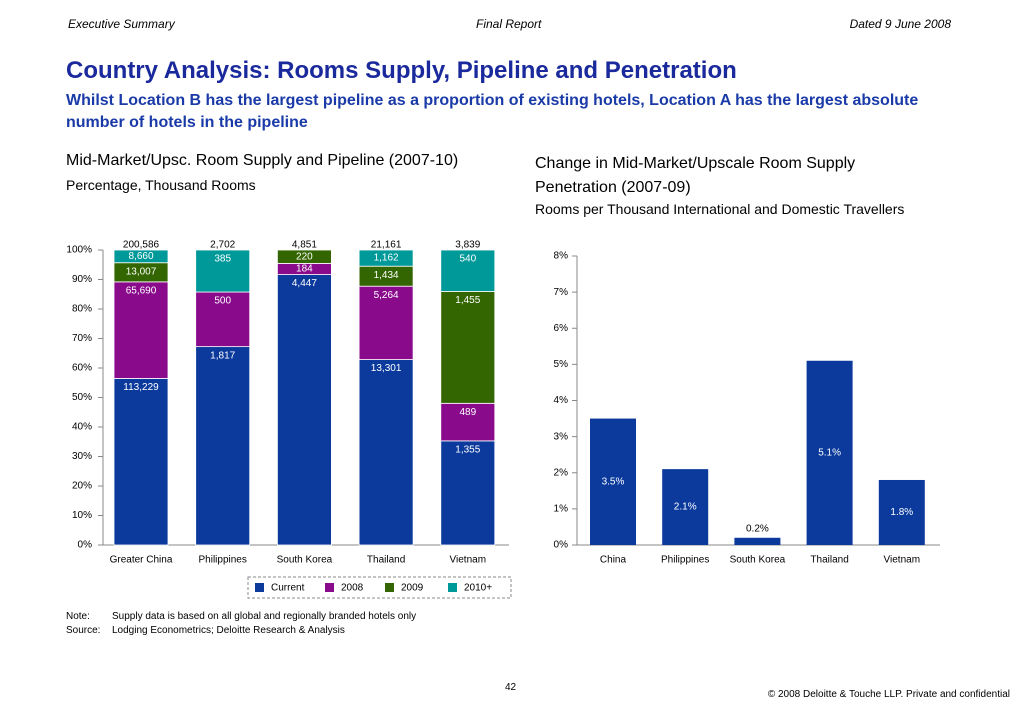  What do you see at coordinates (288, 588) in the screenshot?
I see `legend-label: Current` at bounding box center [288, 588].